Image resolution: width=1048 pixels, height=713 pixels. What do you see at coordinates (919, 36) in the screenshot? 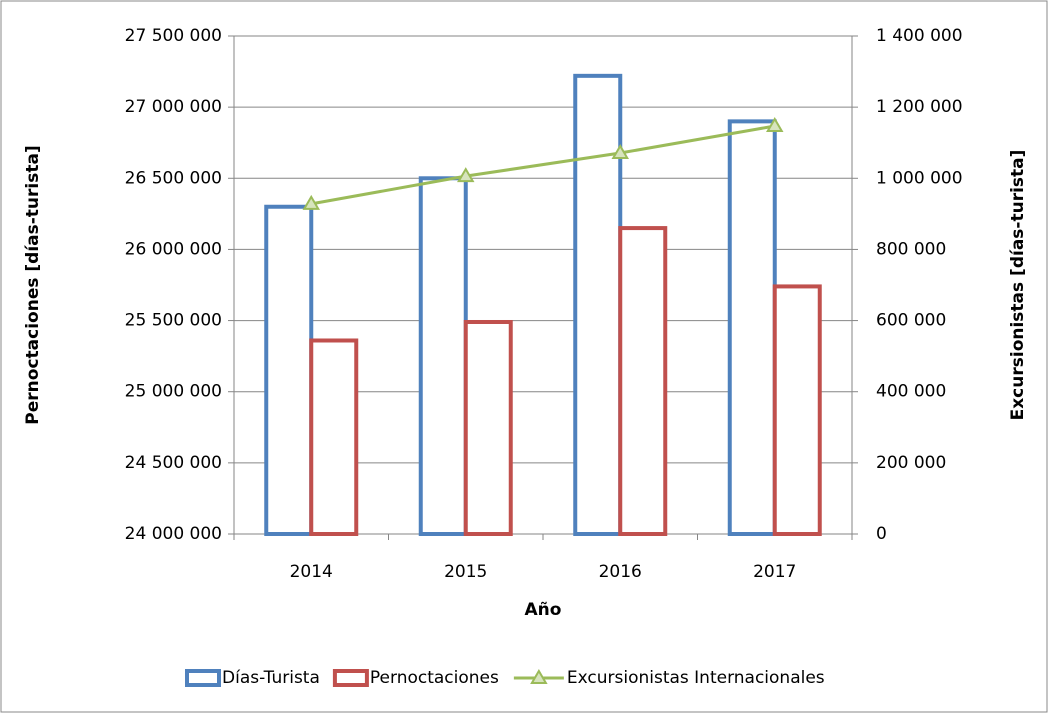
I see `y2-tick-label: 1 400 000` at bounding box center [919, 36].